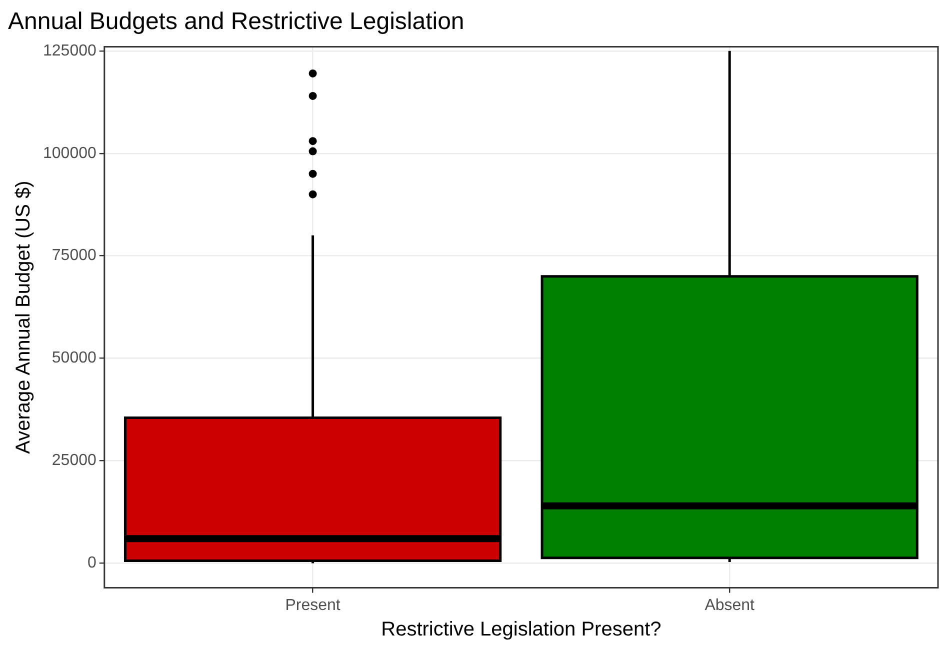 The width and height of the screenshot is (940, 652). What do you see at coordinates (236, 22) in the screenshot?
I see `chart-title: Annual Budgets and Restrictive Legislation` at bounding box center [236, 22].